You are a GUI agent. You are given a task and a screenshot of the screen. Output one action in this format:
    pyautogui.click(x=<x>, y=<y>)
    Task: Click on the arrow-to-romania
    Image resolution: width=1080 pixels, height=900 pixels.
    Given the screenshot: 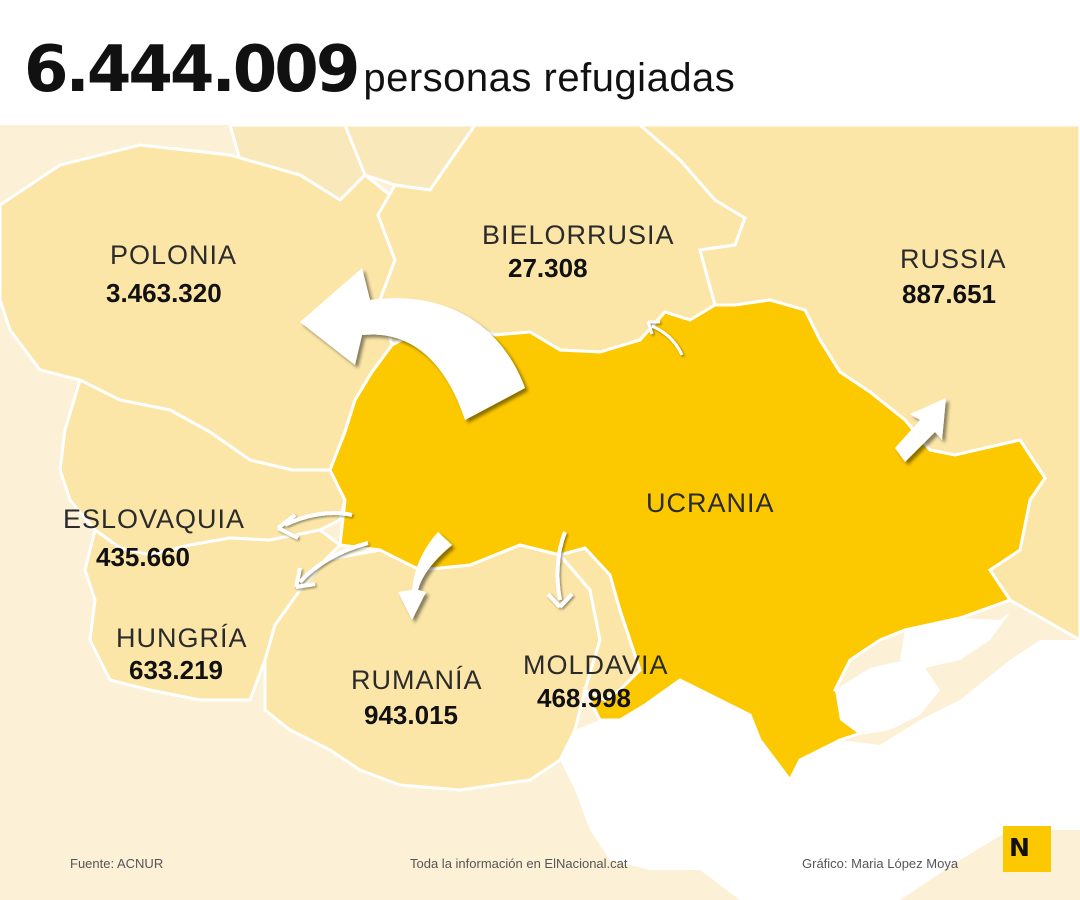 What is the action you would take?
    pyautogui.click(x=425, y=576)
    